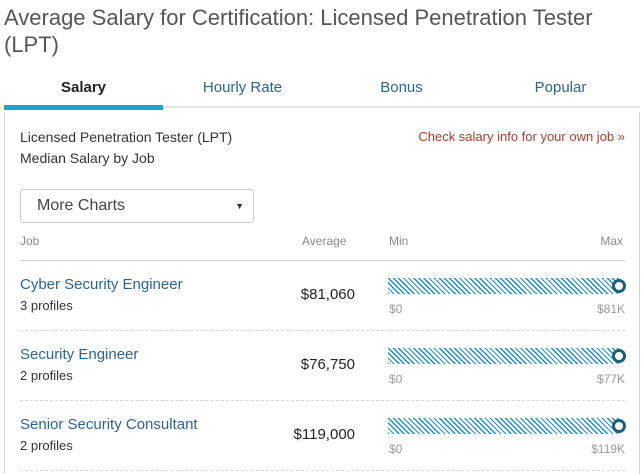 The image size is (643, 474). What do you see at coordinates (611, 241) in the screenshot?
I see `column-header-max: Max` at bounding box center [611, 241].